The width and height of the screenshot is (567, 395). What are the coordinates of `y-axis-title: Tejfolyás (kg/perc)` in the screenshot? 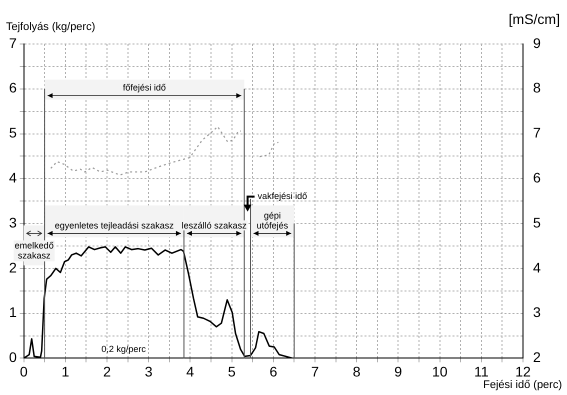 It's located at (51, 27).